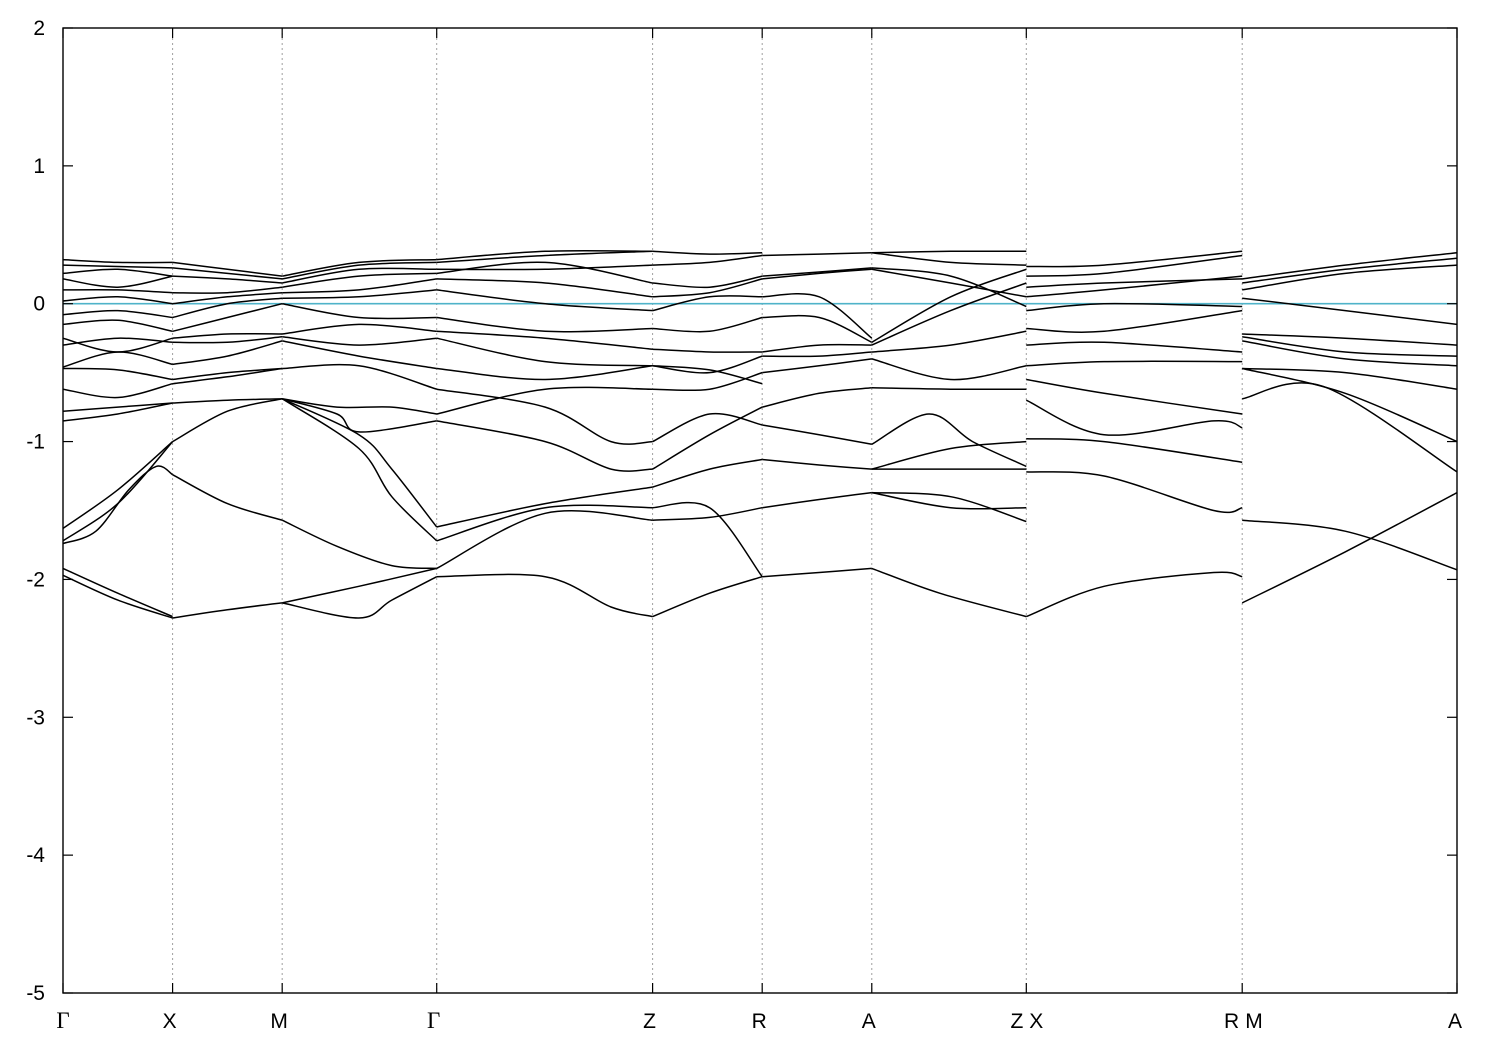 The image size is (1500, 1050). What do you see at coordinates (35, 855) in the screenshot?
I see `y-tick-label: -4` at bounding box center [35, 855].